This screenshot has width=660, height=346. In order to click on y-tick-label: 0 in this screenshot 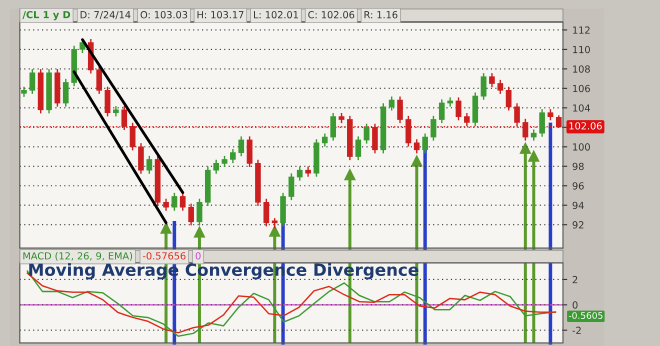, I will do `click(575, 305)`.